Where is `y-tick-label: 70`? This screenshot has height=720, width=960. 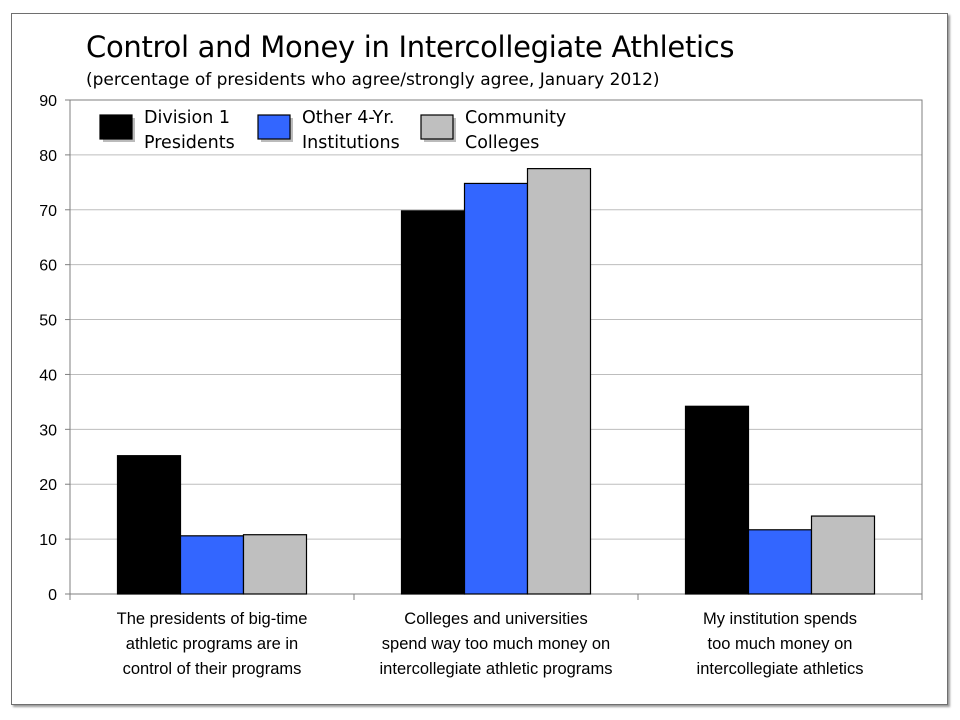 y-tick-label: 70 is located at coordinates (48, 211).